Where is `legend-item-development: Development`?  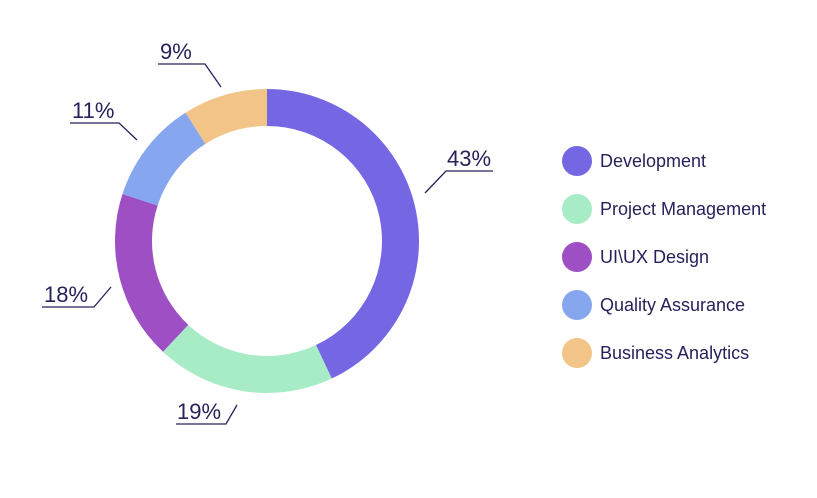 legend-item-development: Development is located at coordinates (687, 161).